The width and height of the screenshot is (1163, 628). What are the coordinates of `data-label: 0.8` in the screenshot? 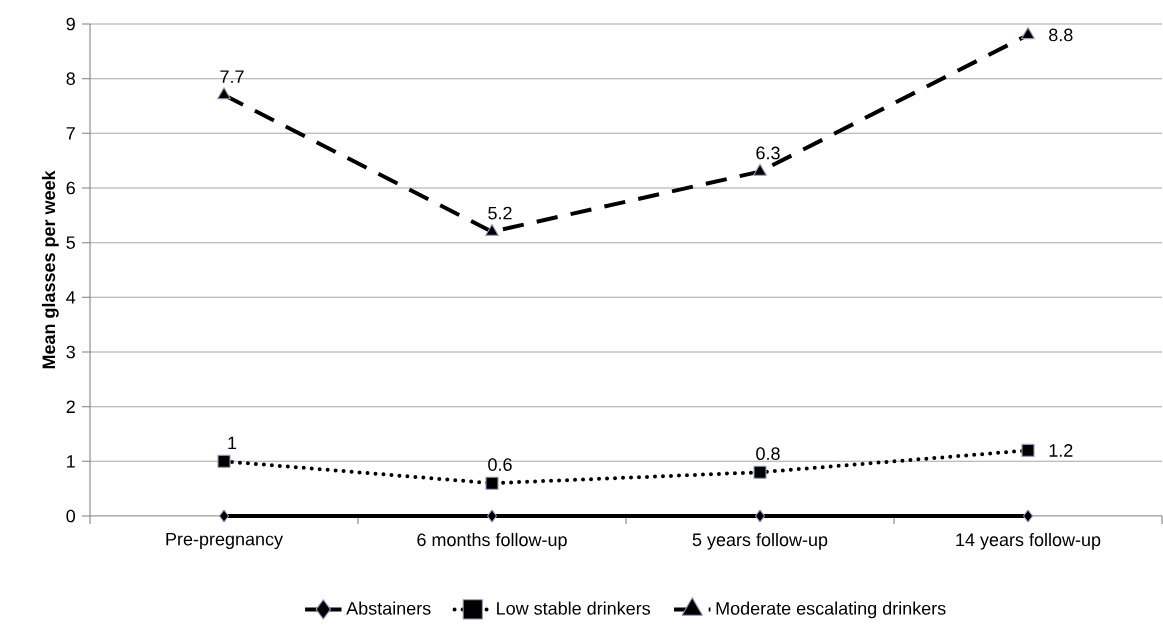 It's located at (768, 453).